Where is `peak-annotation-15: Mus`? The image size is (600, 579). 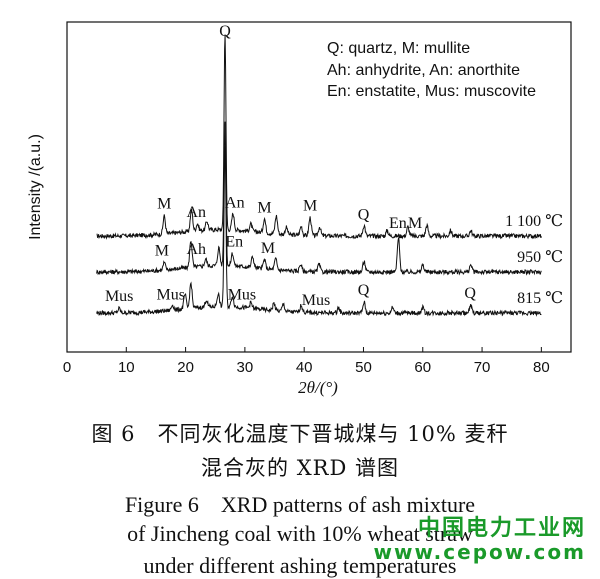
peak-annotation-15: Mus is located at coordinates (242, 295).